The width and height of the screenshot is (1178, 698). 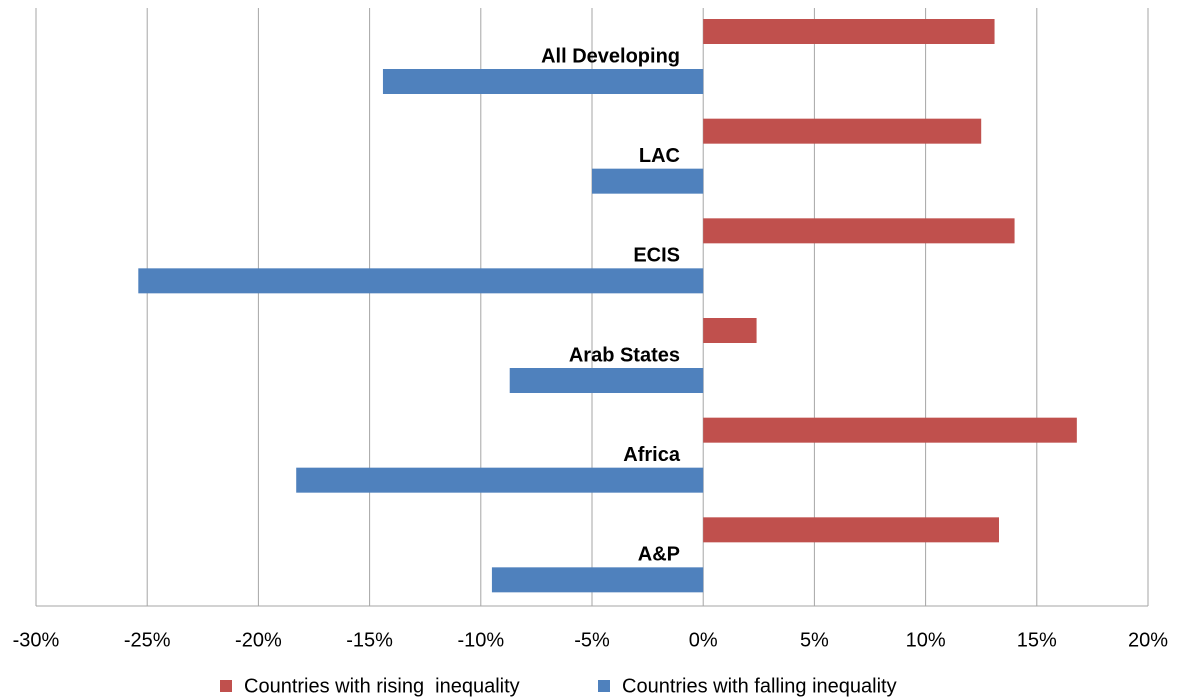 I want to click on category-label: All Developing, so click(x=610, y=56).